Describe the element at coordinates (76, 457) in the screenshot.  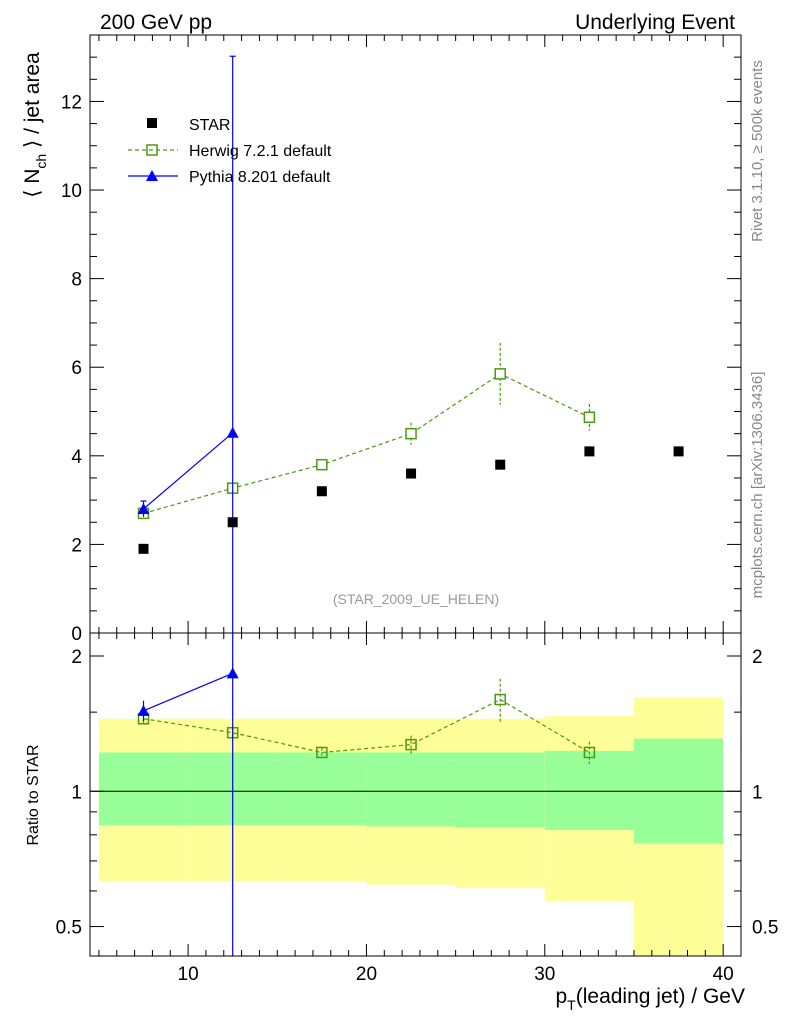
I see `main-y-tick-label: 4` at that location.